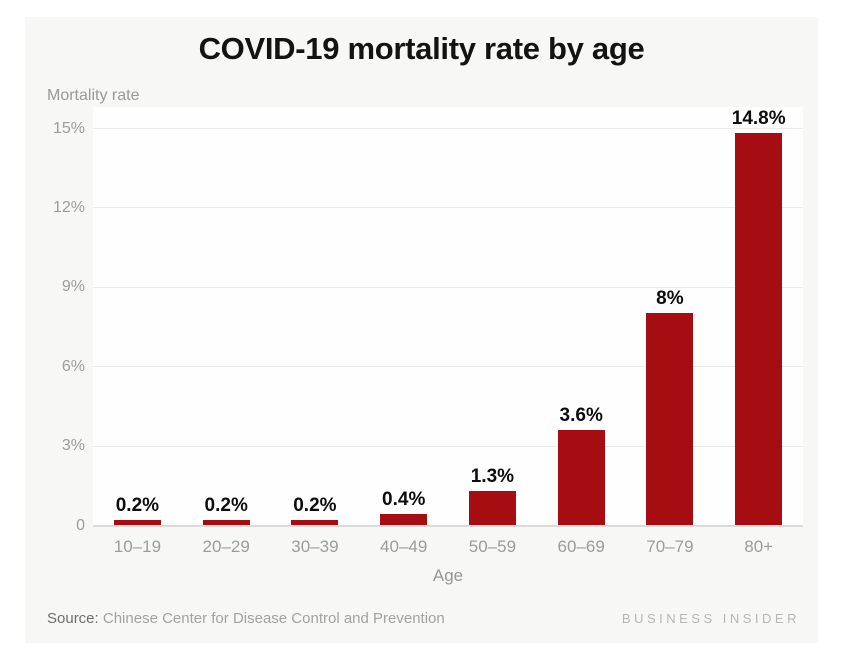 The height and width of the screenshot is (657, 846). What do you see at coordinates (73, 366) in the screenshot?
I see `y-tick-label: 6%` at bounding box center [73, 366].